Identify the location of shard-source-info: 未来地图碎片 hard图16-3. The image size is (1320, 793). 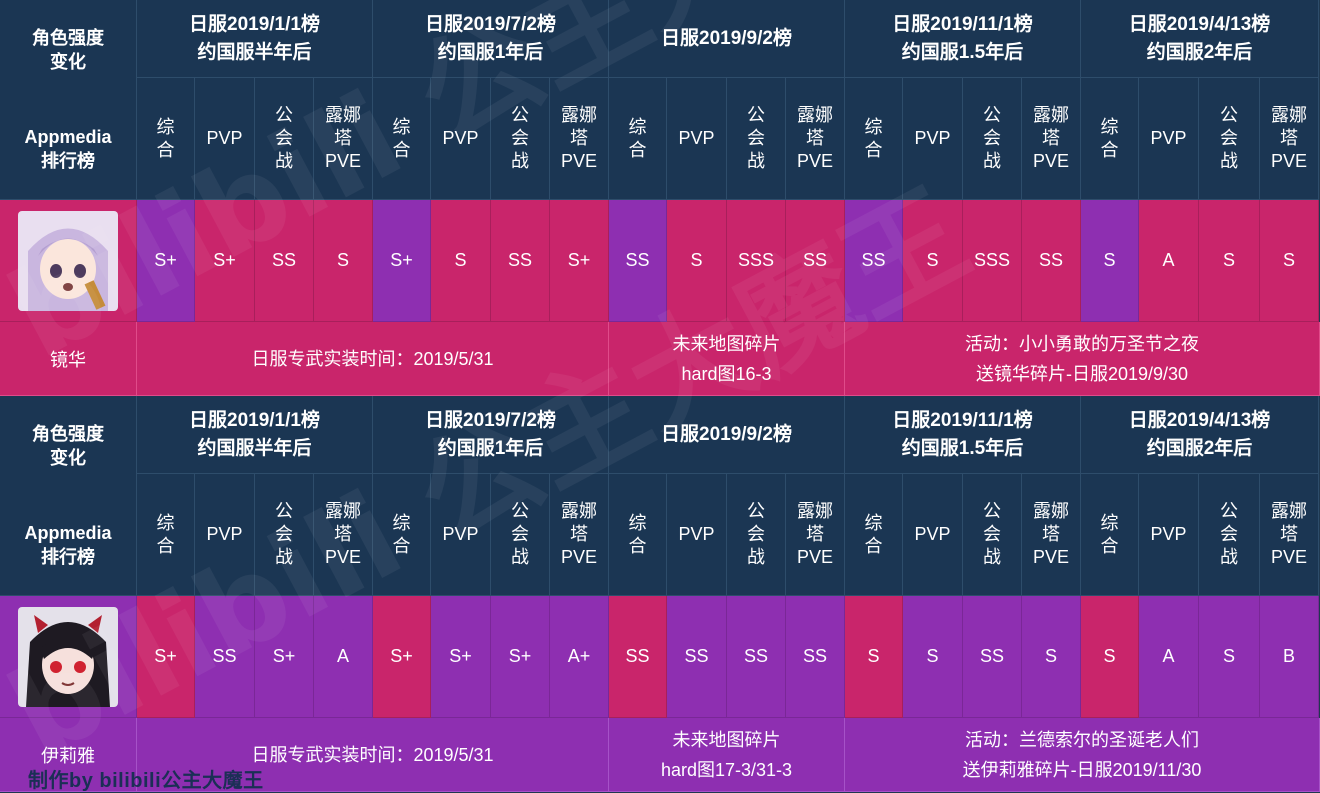
(727, 359).